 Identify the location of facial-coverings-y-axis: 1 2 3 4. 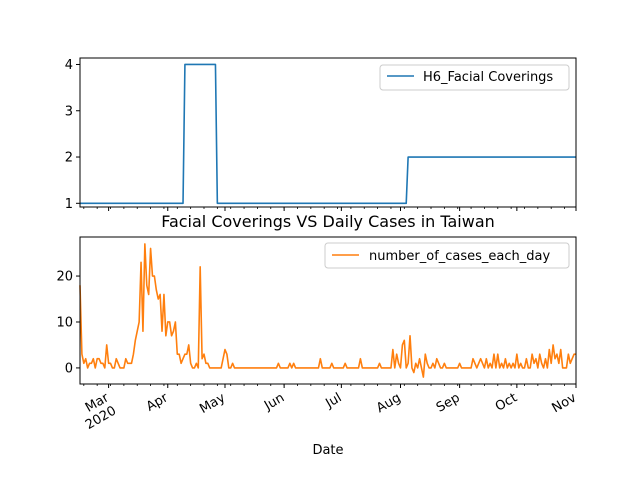
(72, 135).